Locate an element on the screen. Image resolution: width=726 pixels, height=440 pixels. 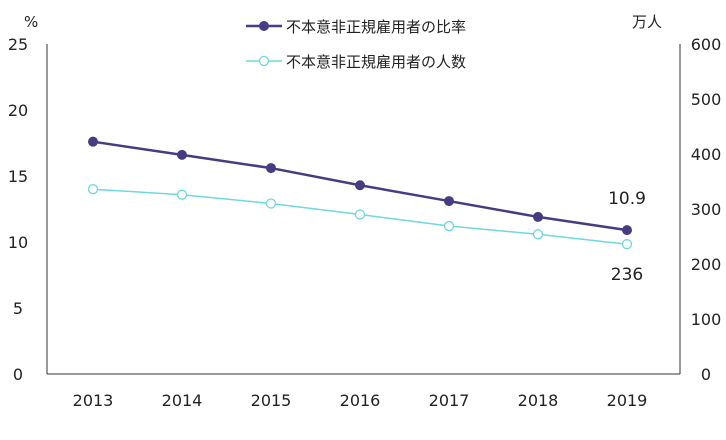
x-tick-label: 2018 is located at coordinates (538, 400).